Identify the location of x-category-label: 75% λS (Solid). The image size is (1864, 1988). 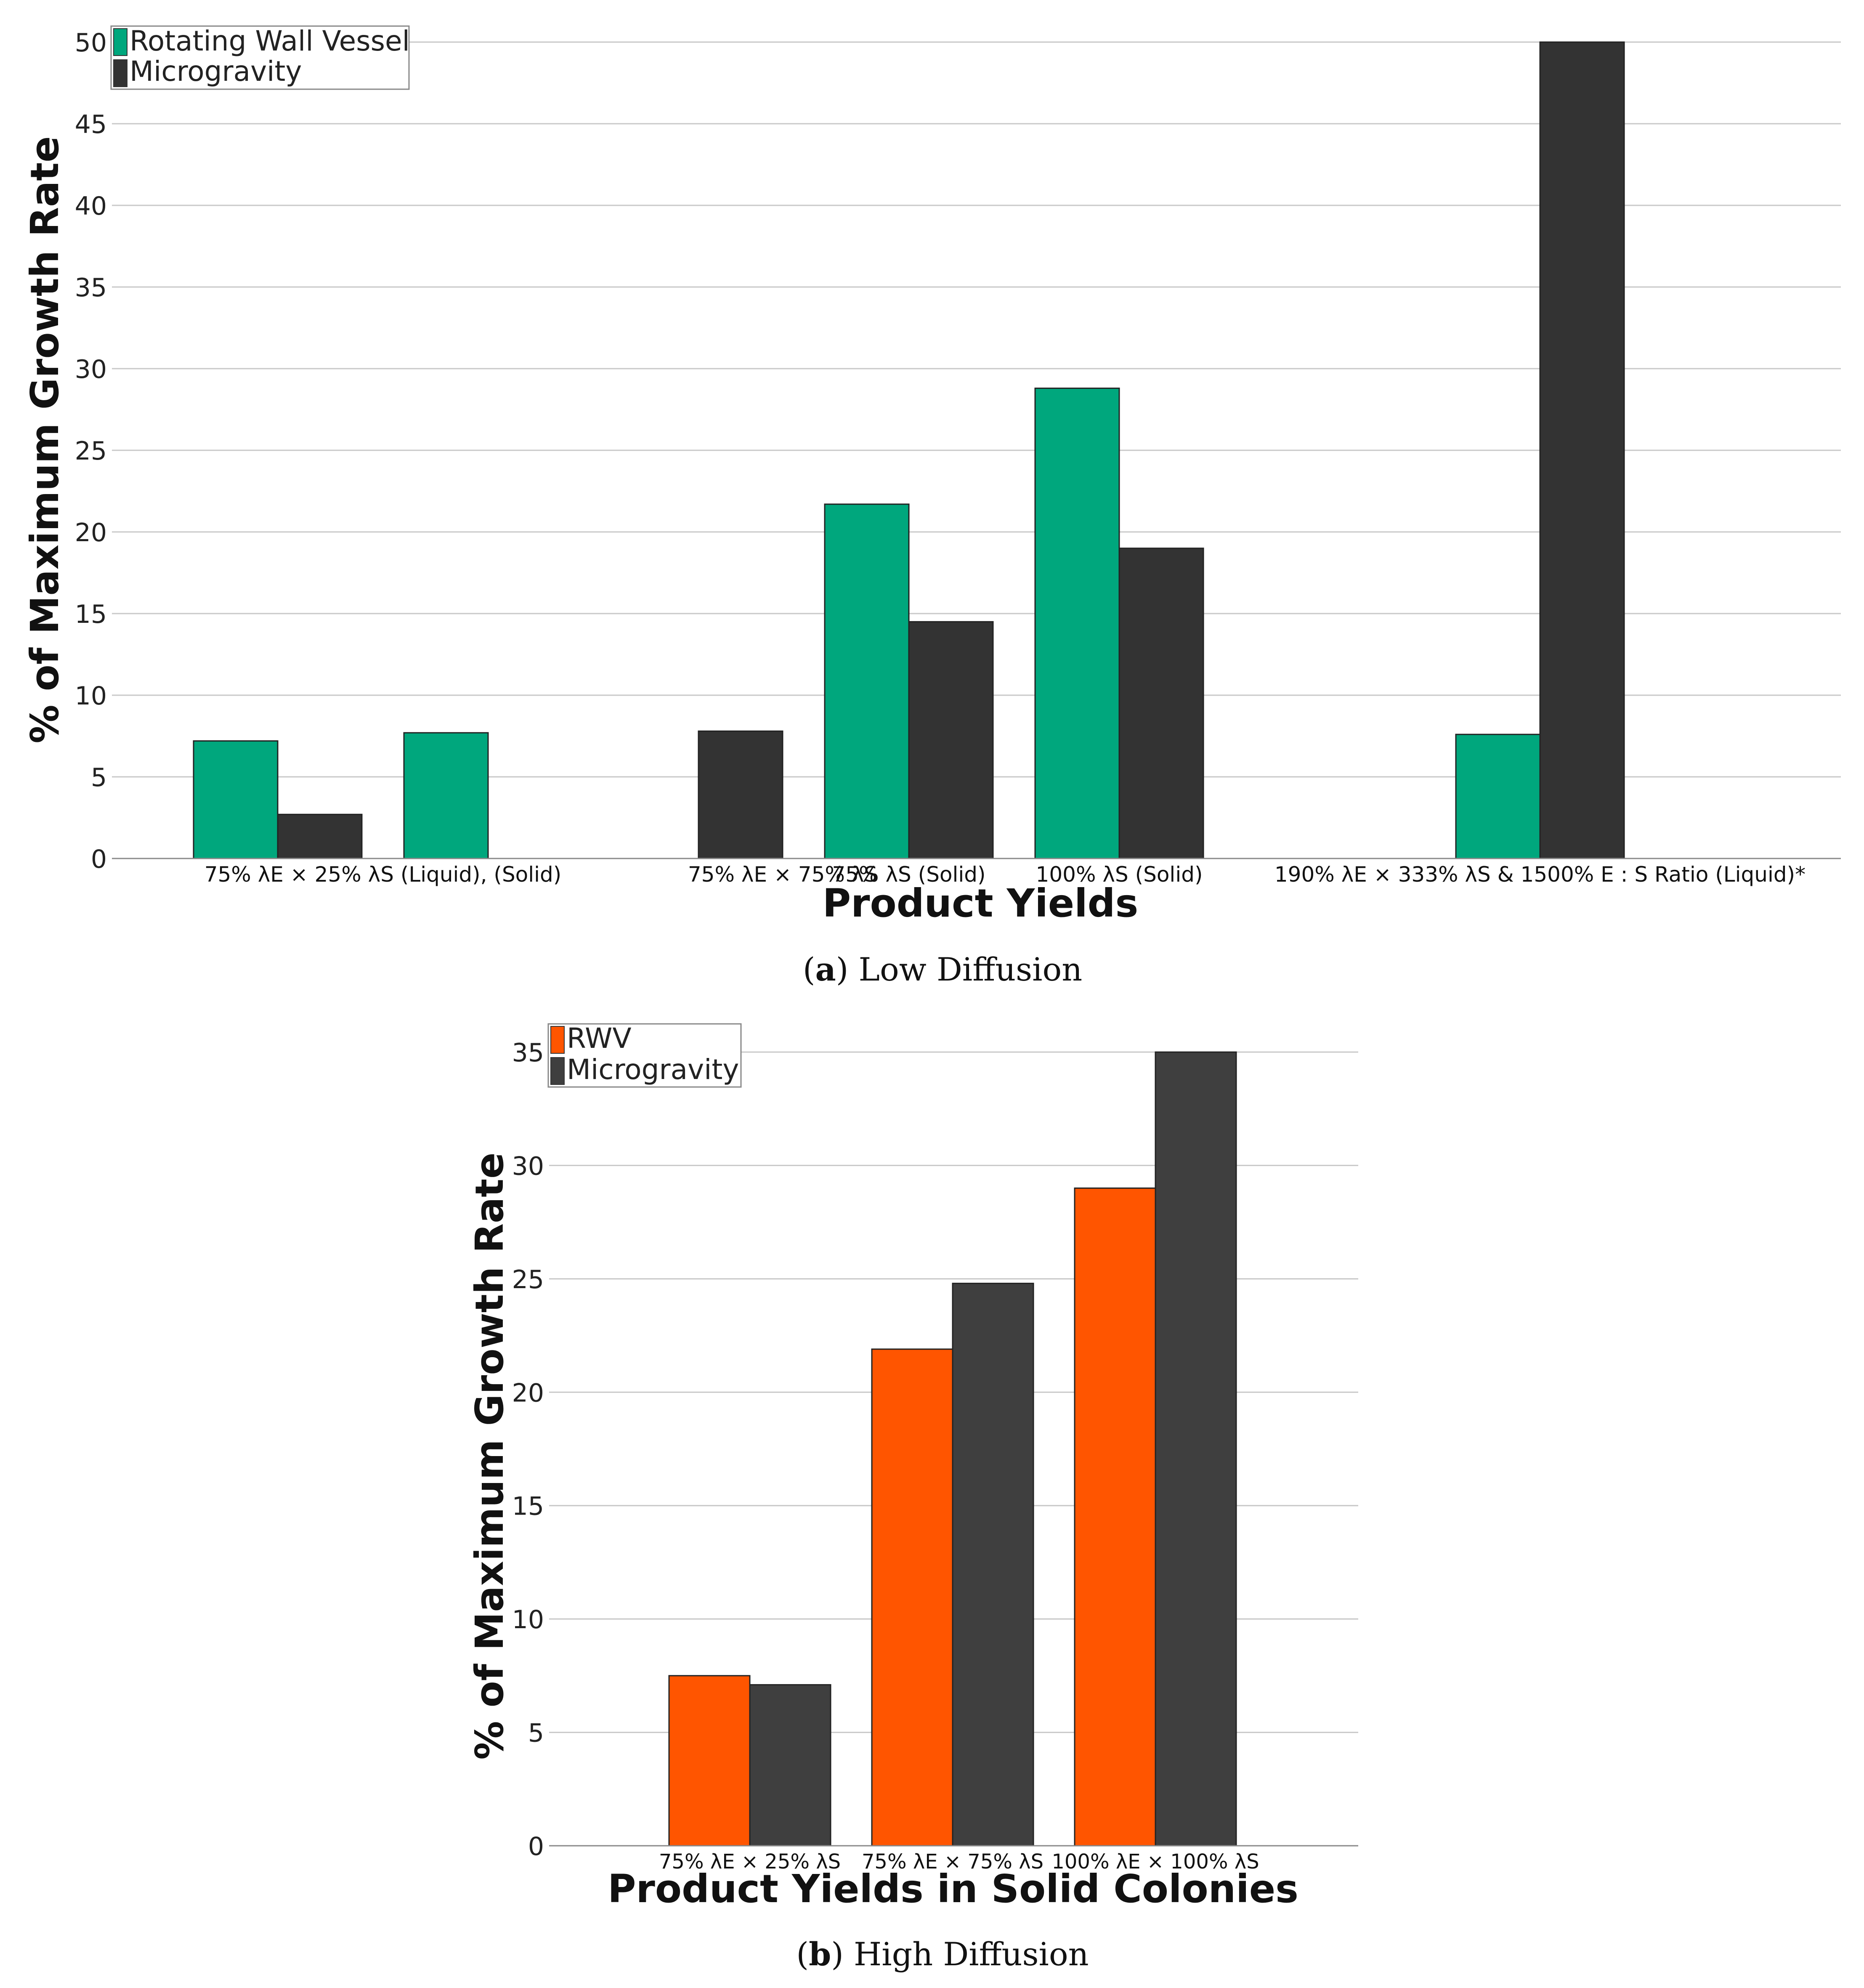
(908, 874).